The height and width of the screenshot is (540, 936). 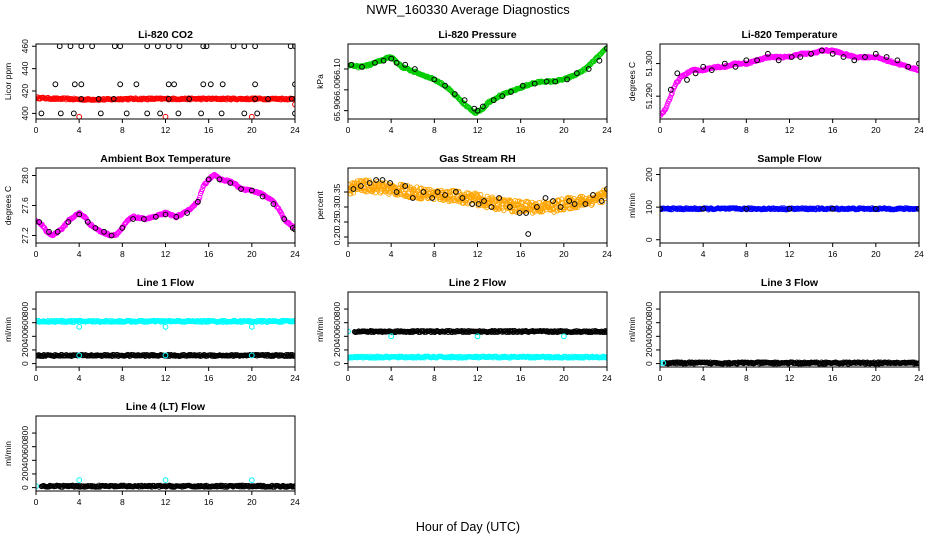 I want to click on panel-title: Line 3 Flow, so click(x=790, y=283).